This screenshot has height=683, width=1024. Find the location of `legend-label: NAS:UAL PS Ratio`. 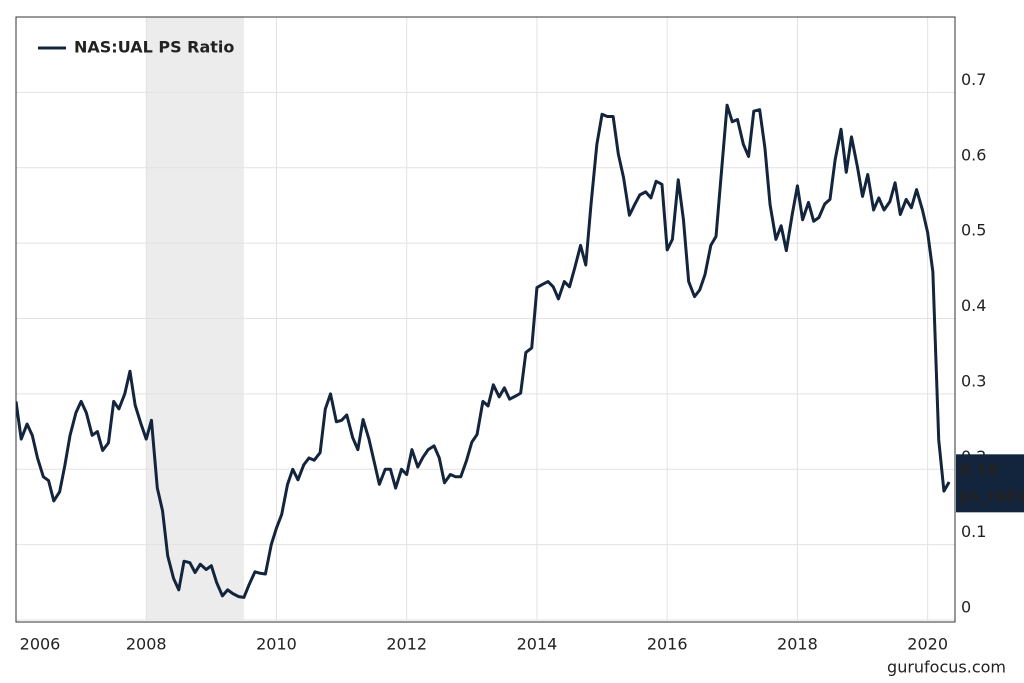

legend-label: NAS:UAL PS Ratio is located at coordinates (154, 47).